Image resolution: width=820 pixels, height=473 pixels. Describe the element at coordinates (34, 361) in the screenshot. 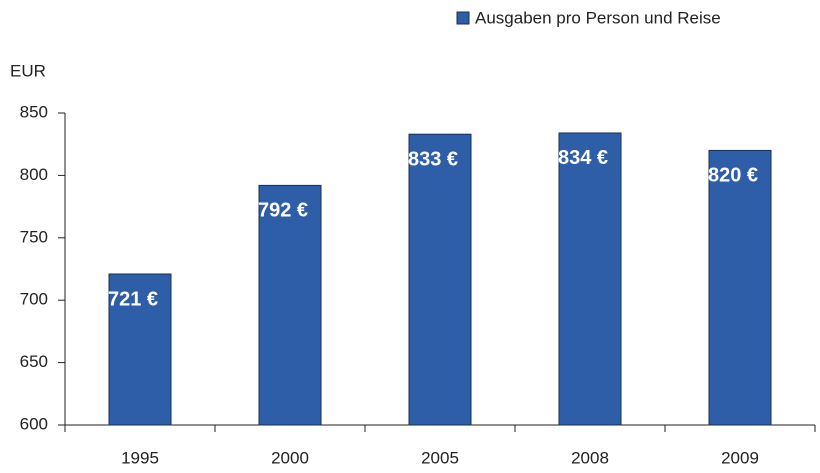

I see `y-tick-label: 650` at that location.